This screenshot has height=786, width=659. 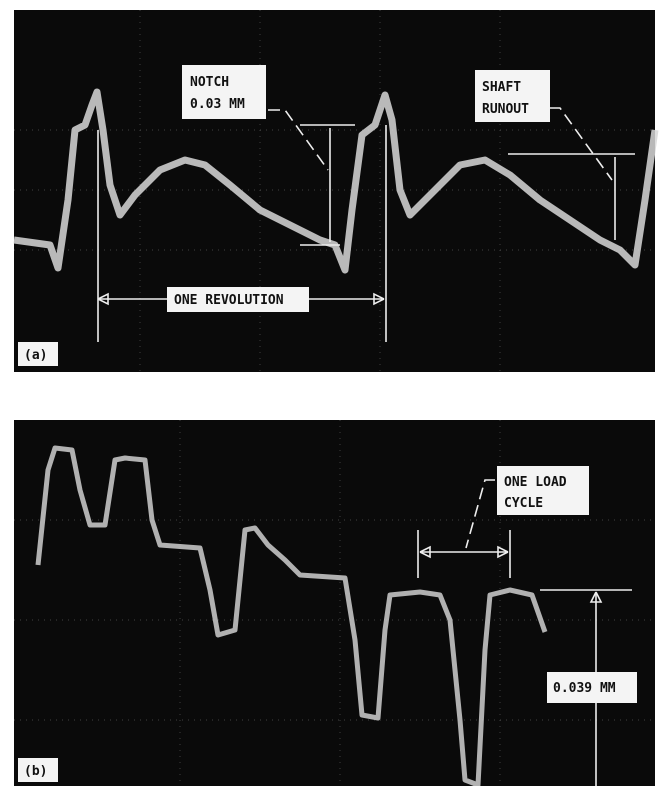 What do you see at coordinates (501, 87) in the screenshot?
I see `runout-label: SHAFT` at bounding box center [501, 87].